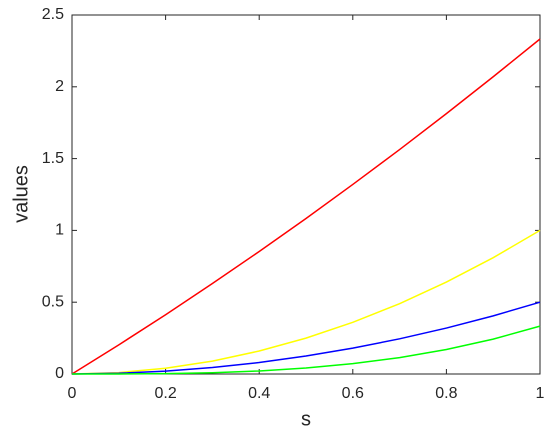 The height and width of the screenshot is (436, 550). Describe the element at coordinates (165, 393) in the screenshot. I see `x-tick-label: 0.2` at that location.